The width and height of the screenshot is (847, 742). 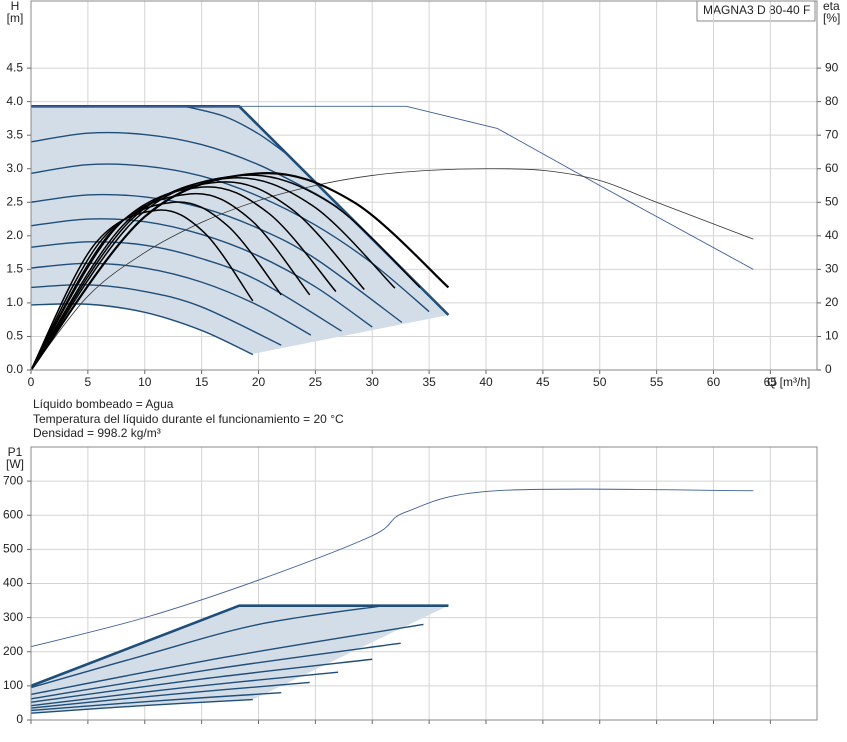 I want to click on y-tick-label: 2.0, so click(x=14, y=235).